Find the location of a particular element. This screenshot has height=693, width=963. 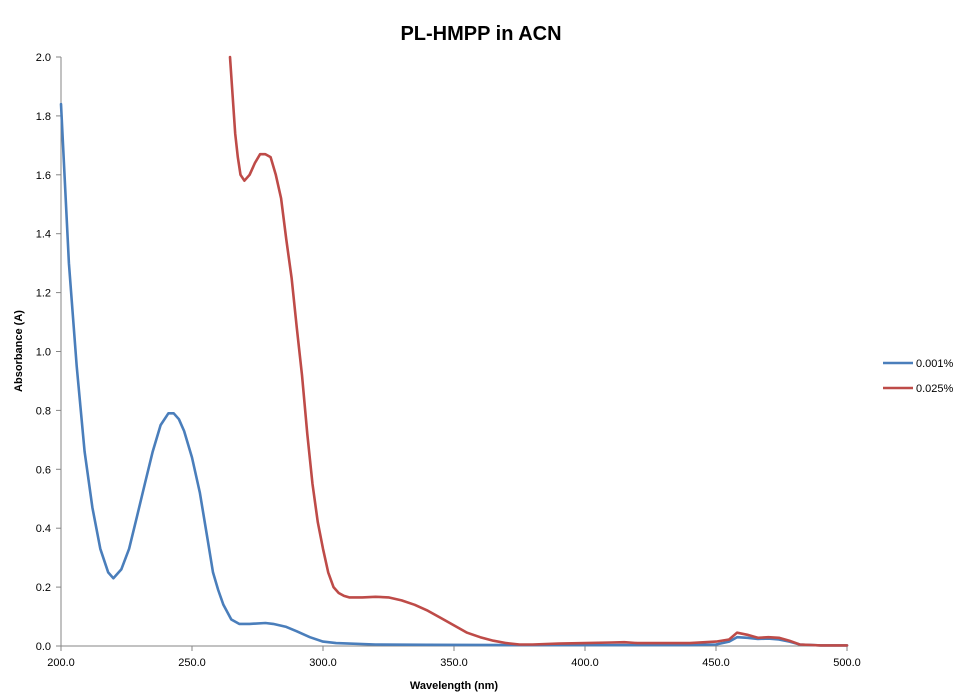

x-tick-label: 300.0 is located at coordinates (323, 663).